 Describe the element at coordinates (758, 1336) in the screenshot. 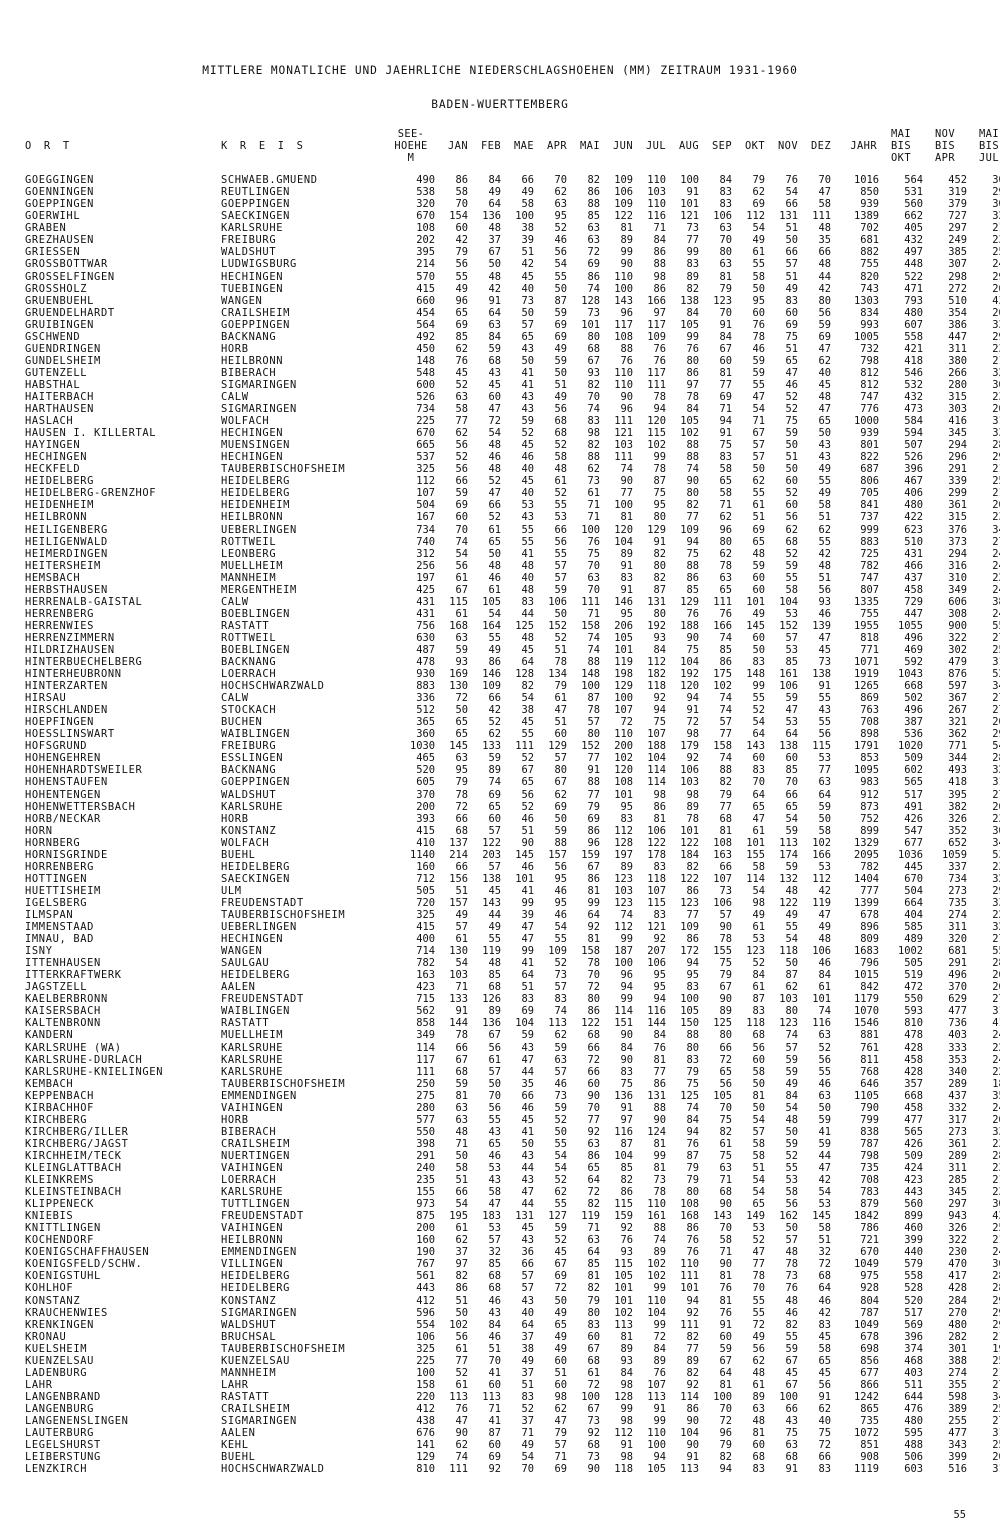

I see `cell-month-9: 49` at that location.